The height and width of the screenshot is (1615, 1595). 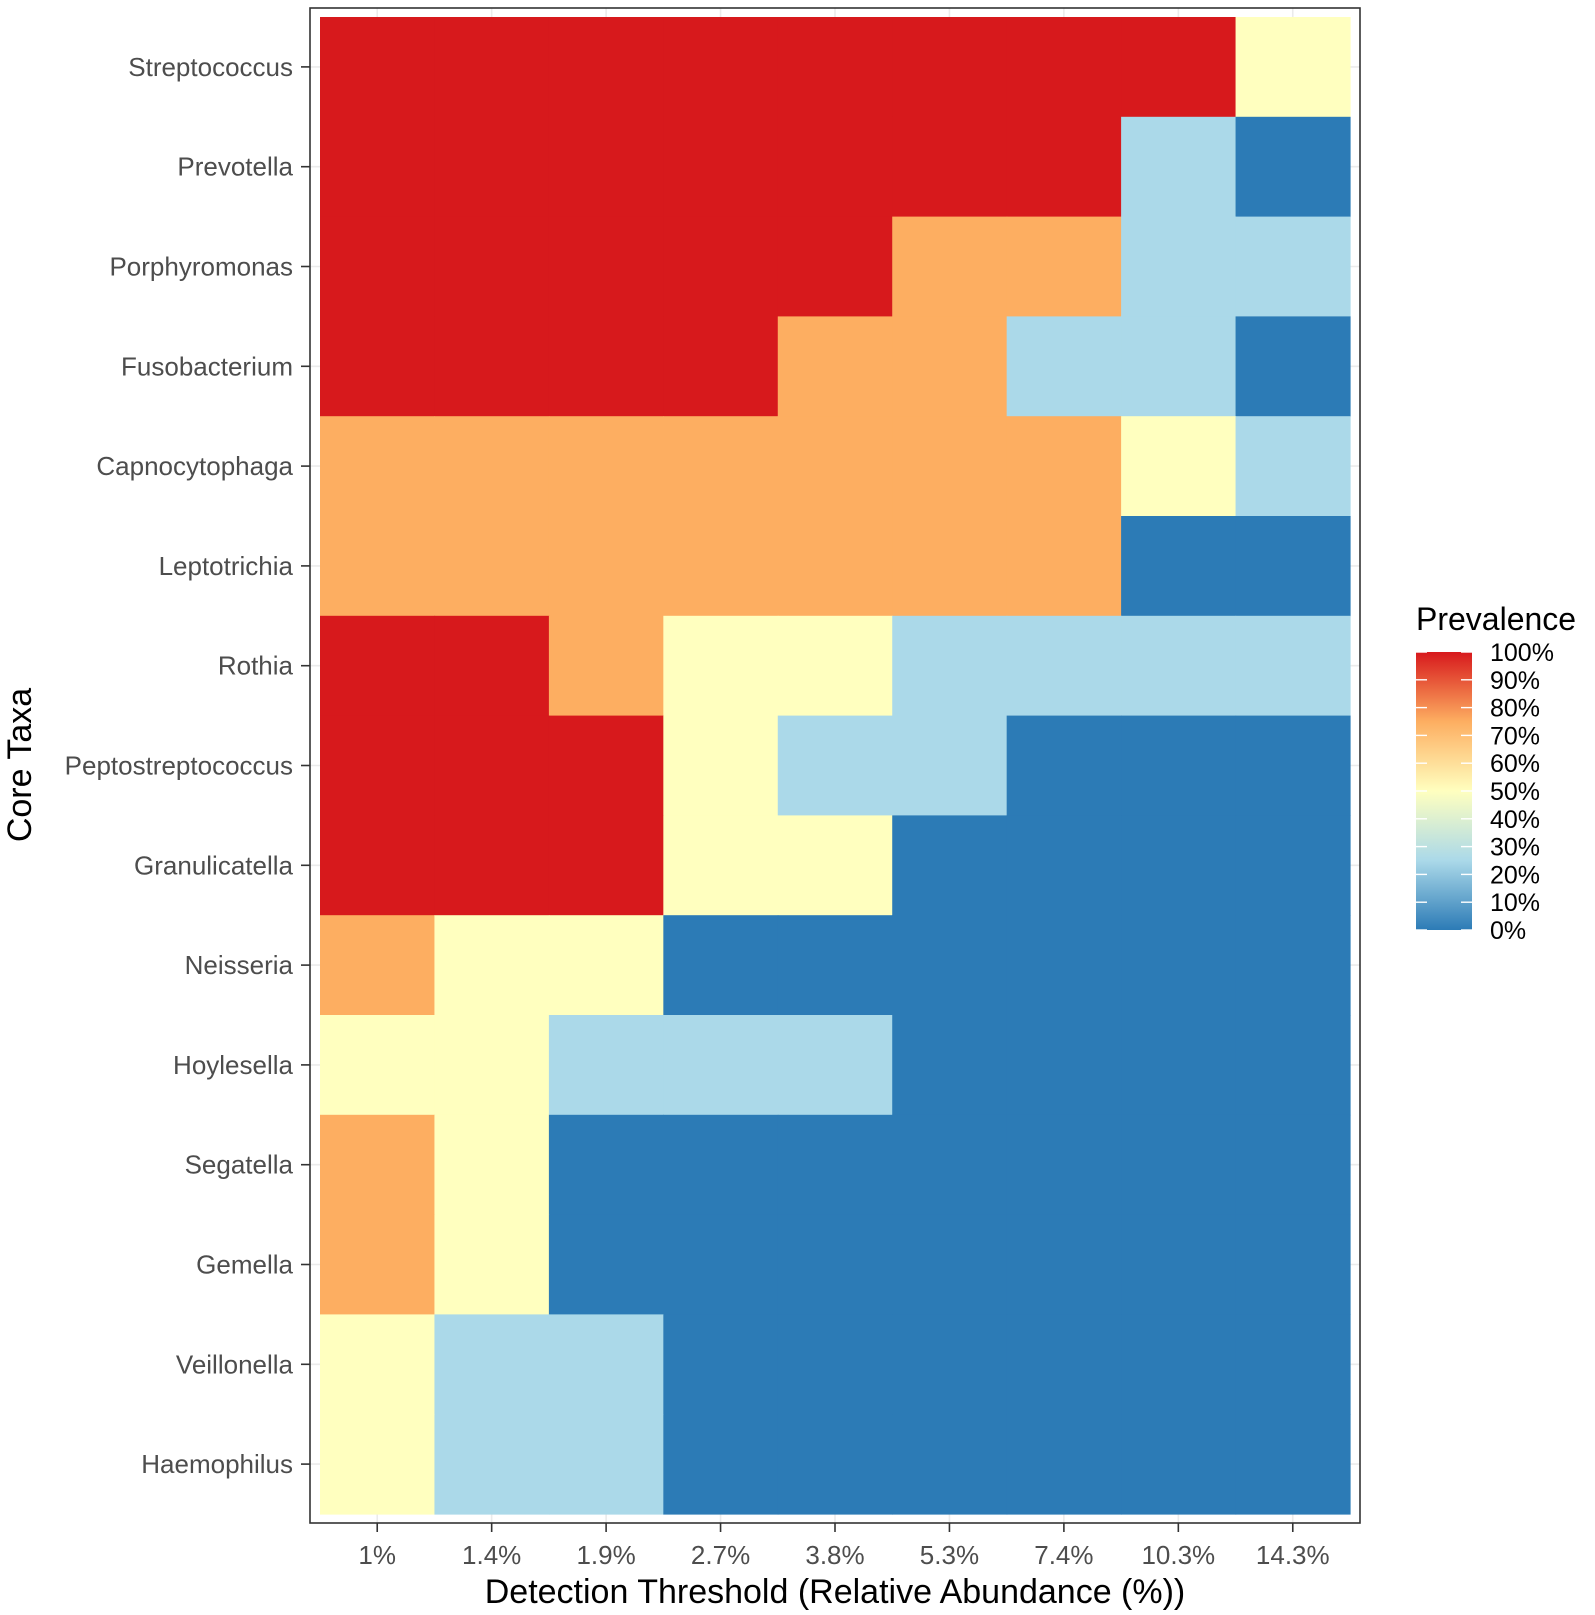 What do you see at coordinates (1515, 903) in the screenshot?
I see `legend-label: 10%` at bounding box center [1515, 903].